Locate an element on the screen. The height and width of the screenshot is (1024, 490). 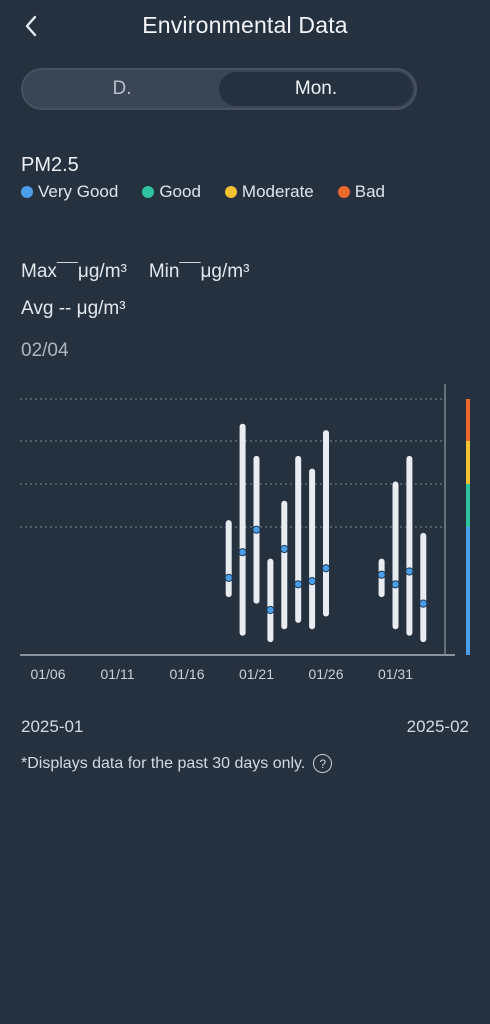
metric-title: PM2.5 is located at coordinates (50, 165).